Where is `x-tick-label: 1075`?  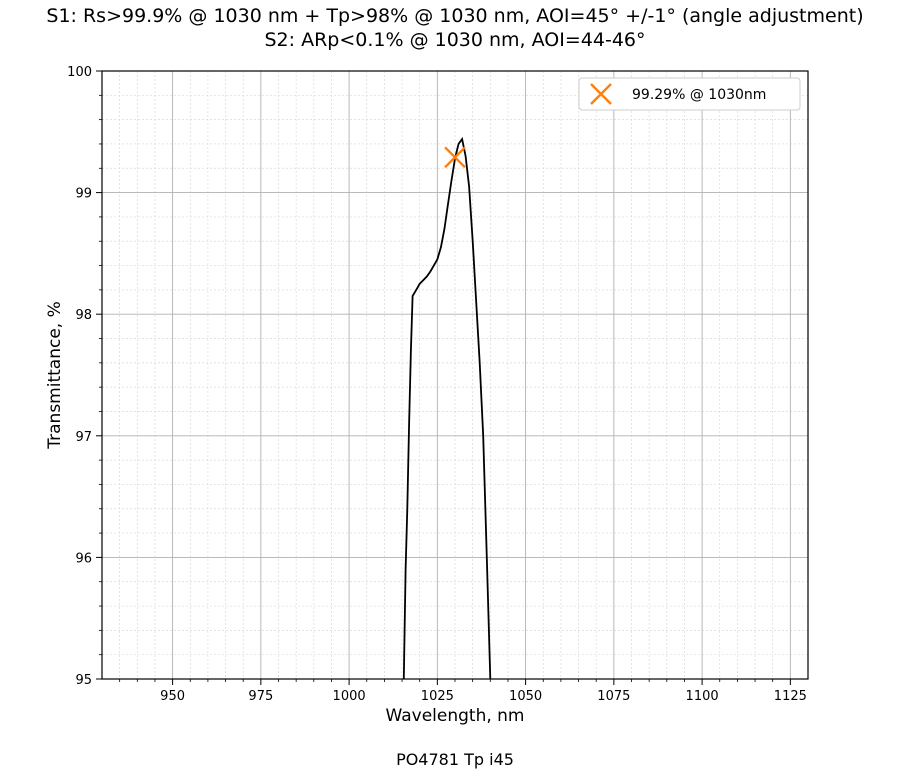
x-tick-label: 1075 is located at coordinates (613, 696).